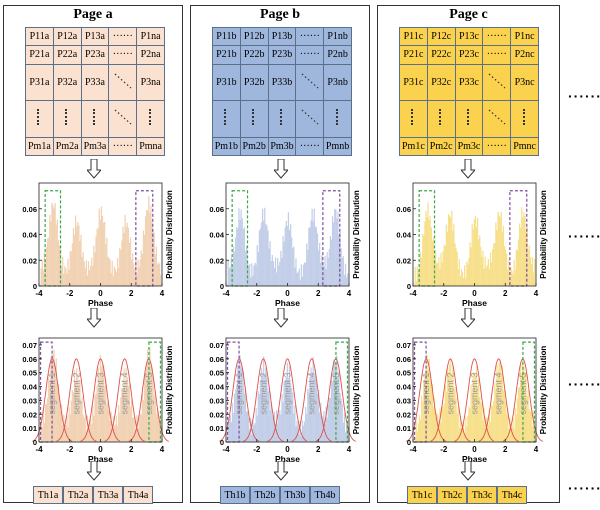  I want to click on matrix-row: Pm1b Pm2b Pm3b ······ Pmnb, so click(282, 146).